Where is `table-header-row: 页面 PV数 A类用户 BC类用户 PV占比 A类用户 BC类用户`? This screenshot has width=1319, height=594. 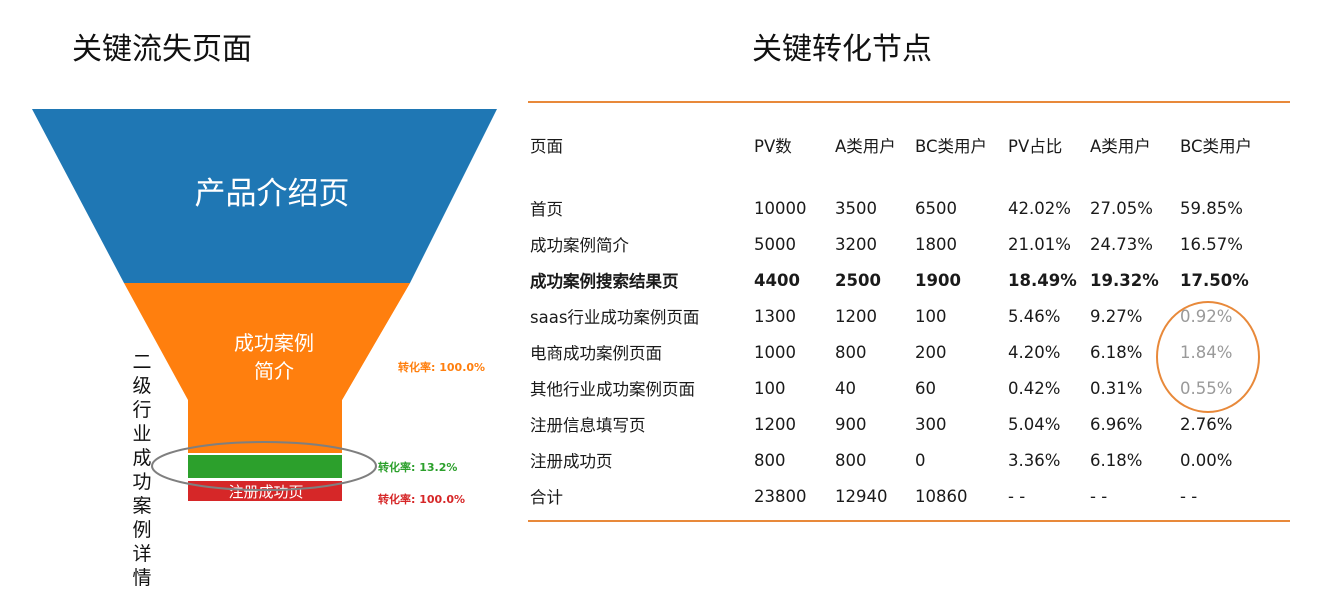 table-header-row: 页面 PV数 A类用户 BC类用户 PV占比 A类用户 BC类用户 is located at coordinates (900, 145).